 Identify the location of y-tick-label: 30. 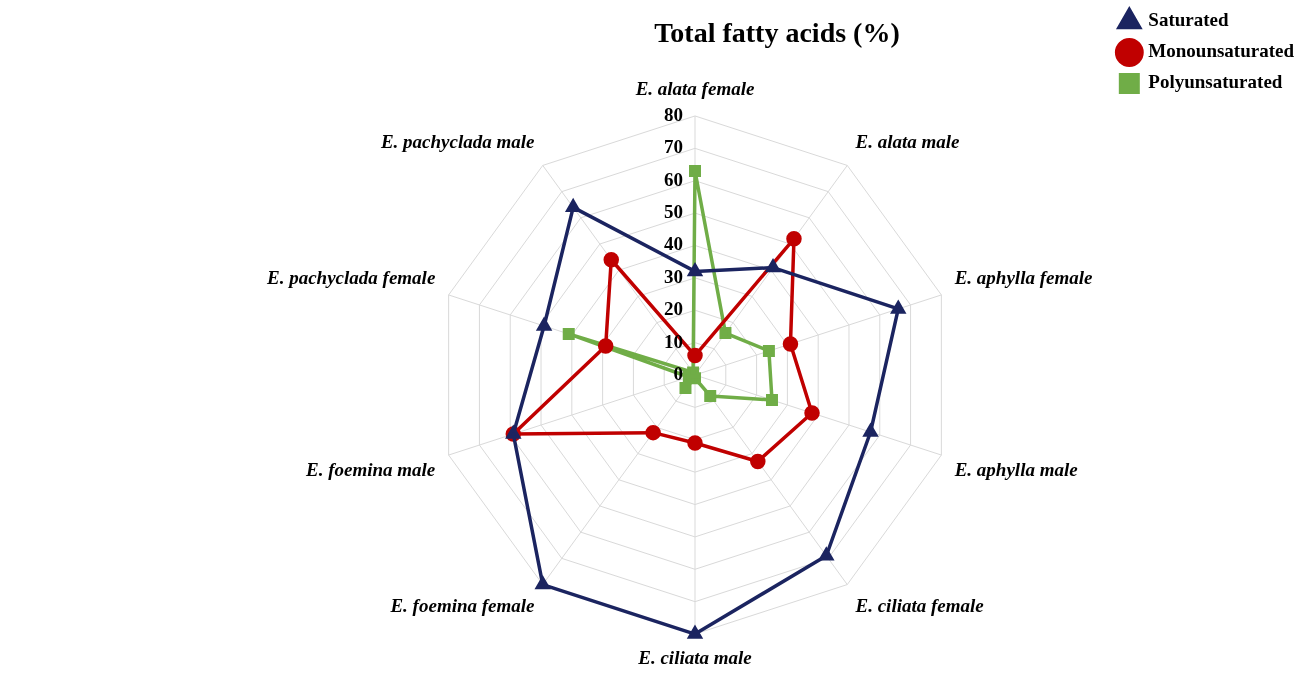
(673, 276).